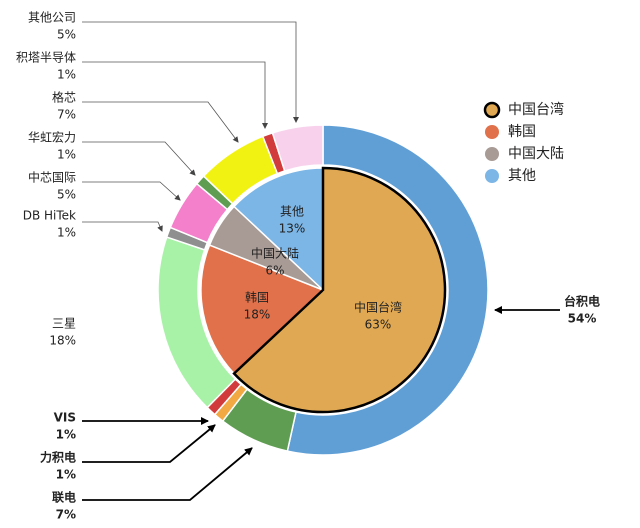 The height and width of the screenshot is (528, 640). What do you see at coordinates (292, 212) in the screenshot?
I see `inner-label: 其他` at bounding box center [292, 212].